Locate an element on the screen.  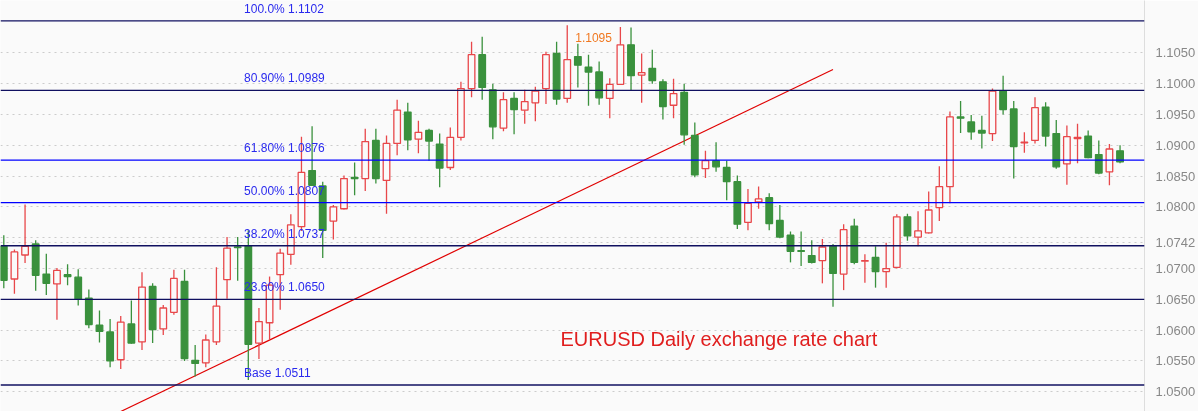
y-tick-label: 1.0742 is located at coordinates (1175, 243).